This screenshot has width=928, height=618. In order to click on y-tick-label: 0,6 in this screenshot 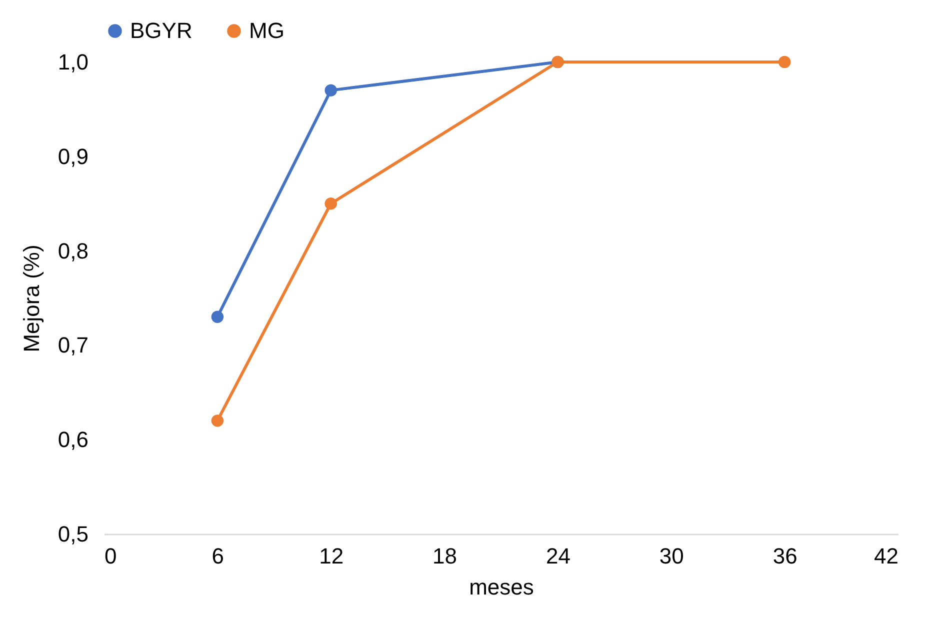, I will do `click(73, 439)`.